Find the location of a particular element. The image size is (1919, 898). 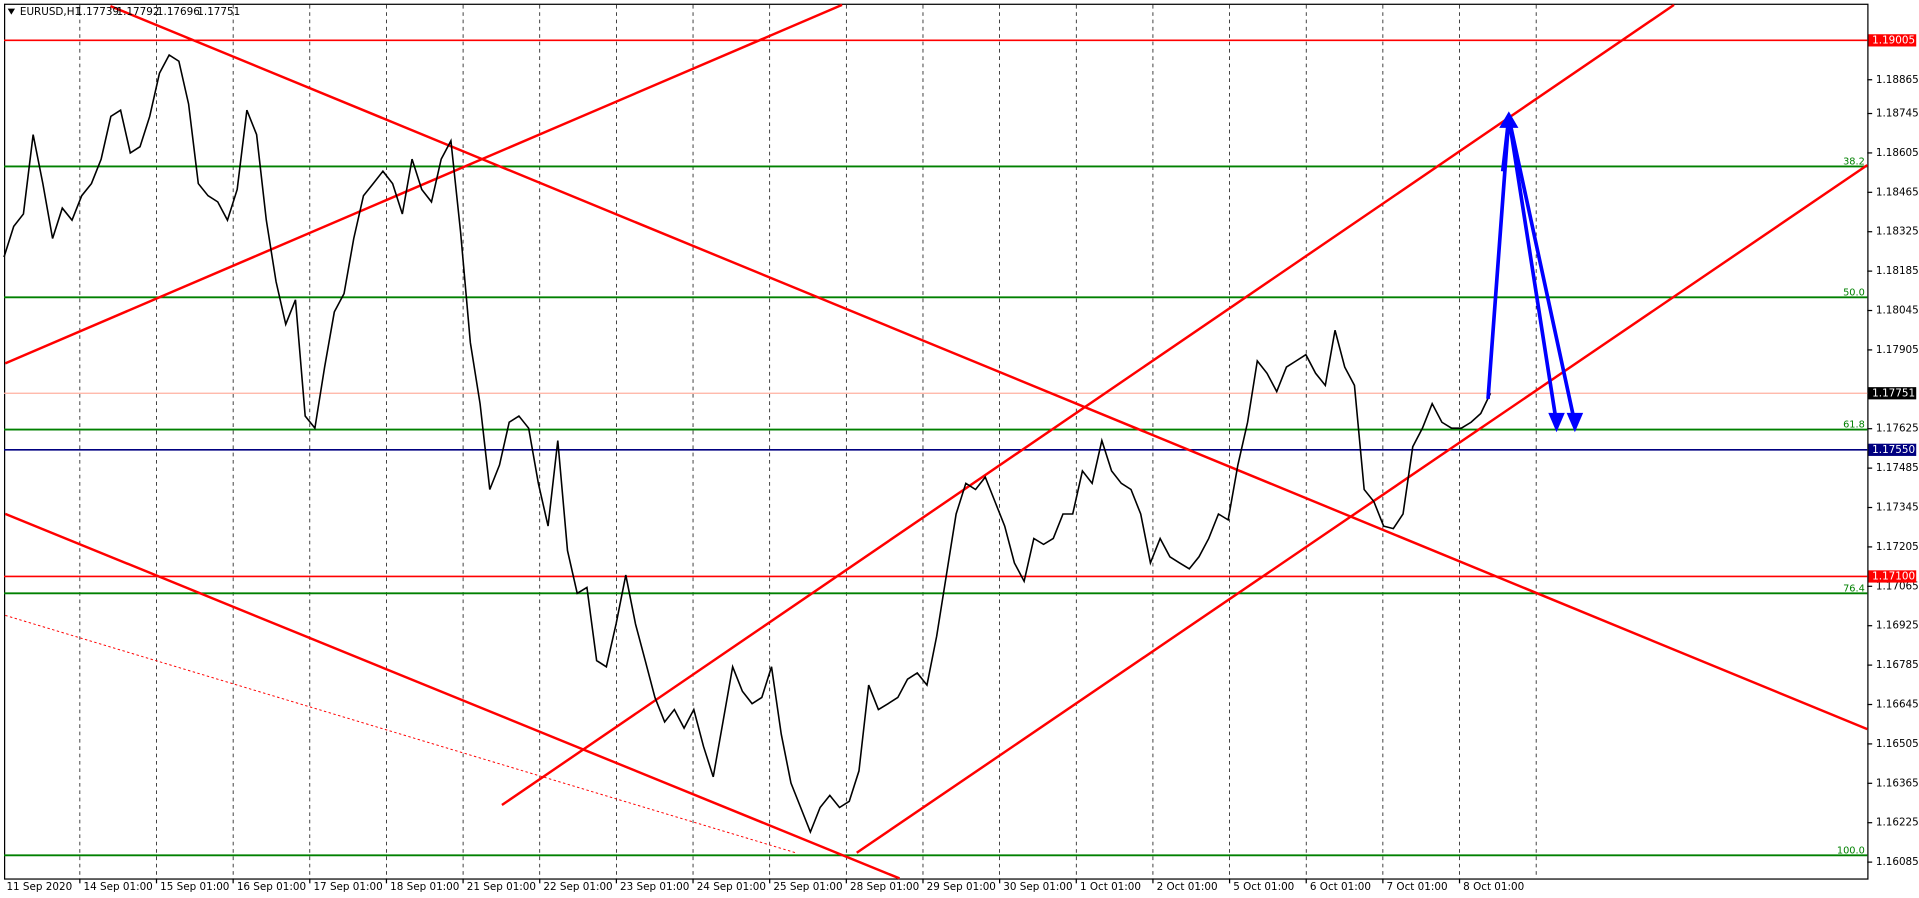

price-box-label: 1.17550 is located at coordinates (1893, 450).